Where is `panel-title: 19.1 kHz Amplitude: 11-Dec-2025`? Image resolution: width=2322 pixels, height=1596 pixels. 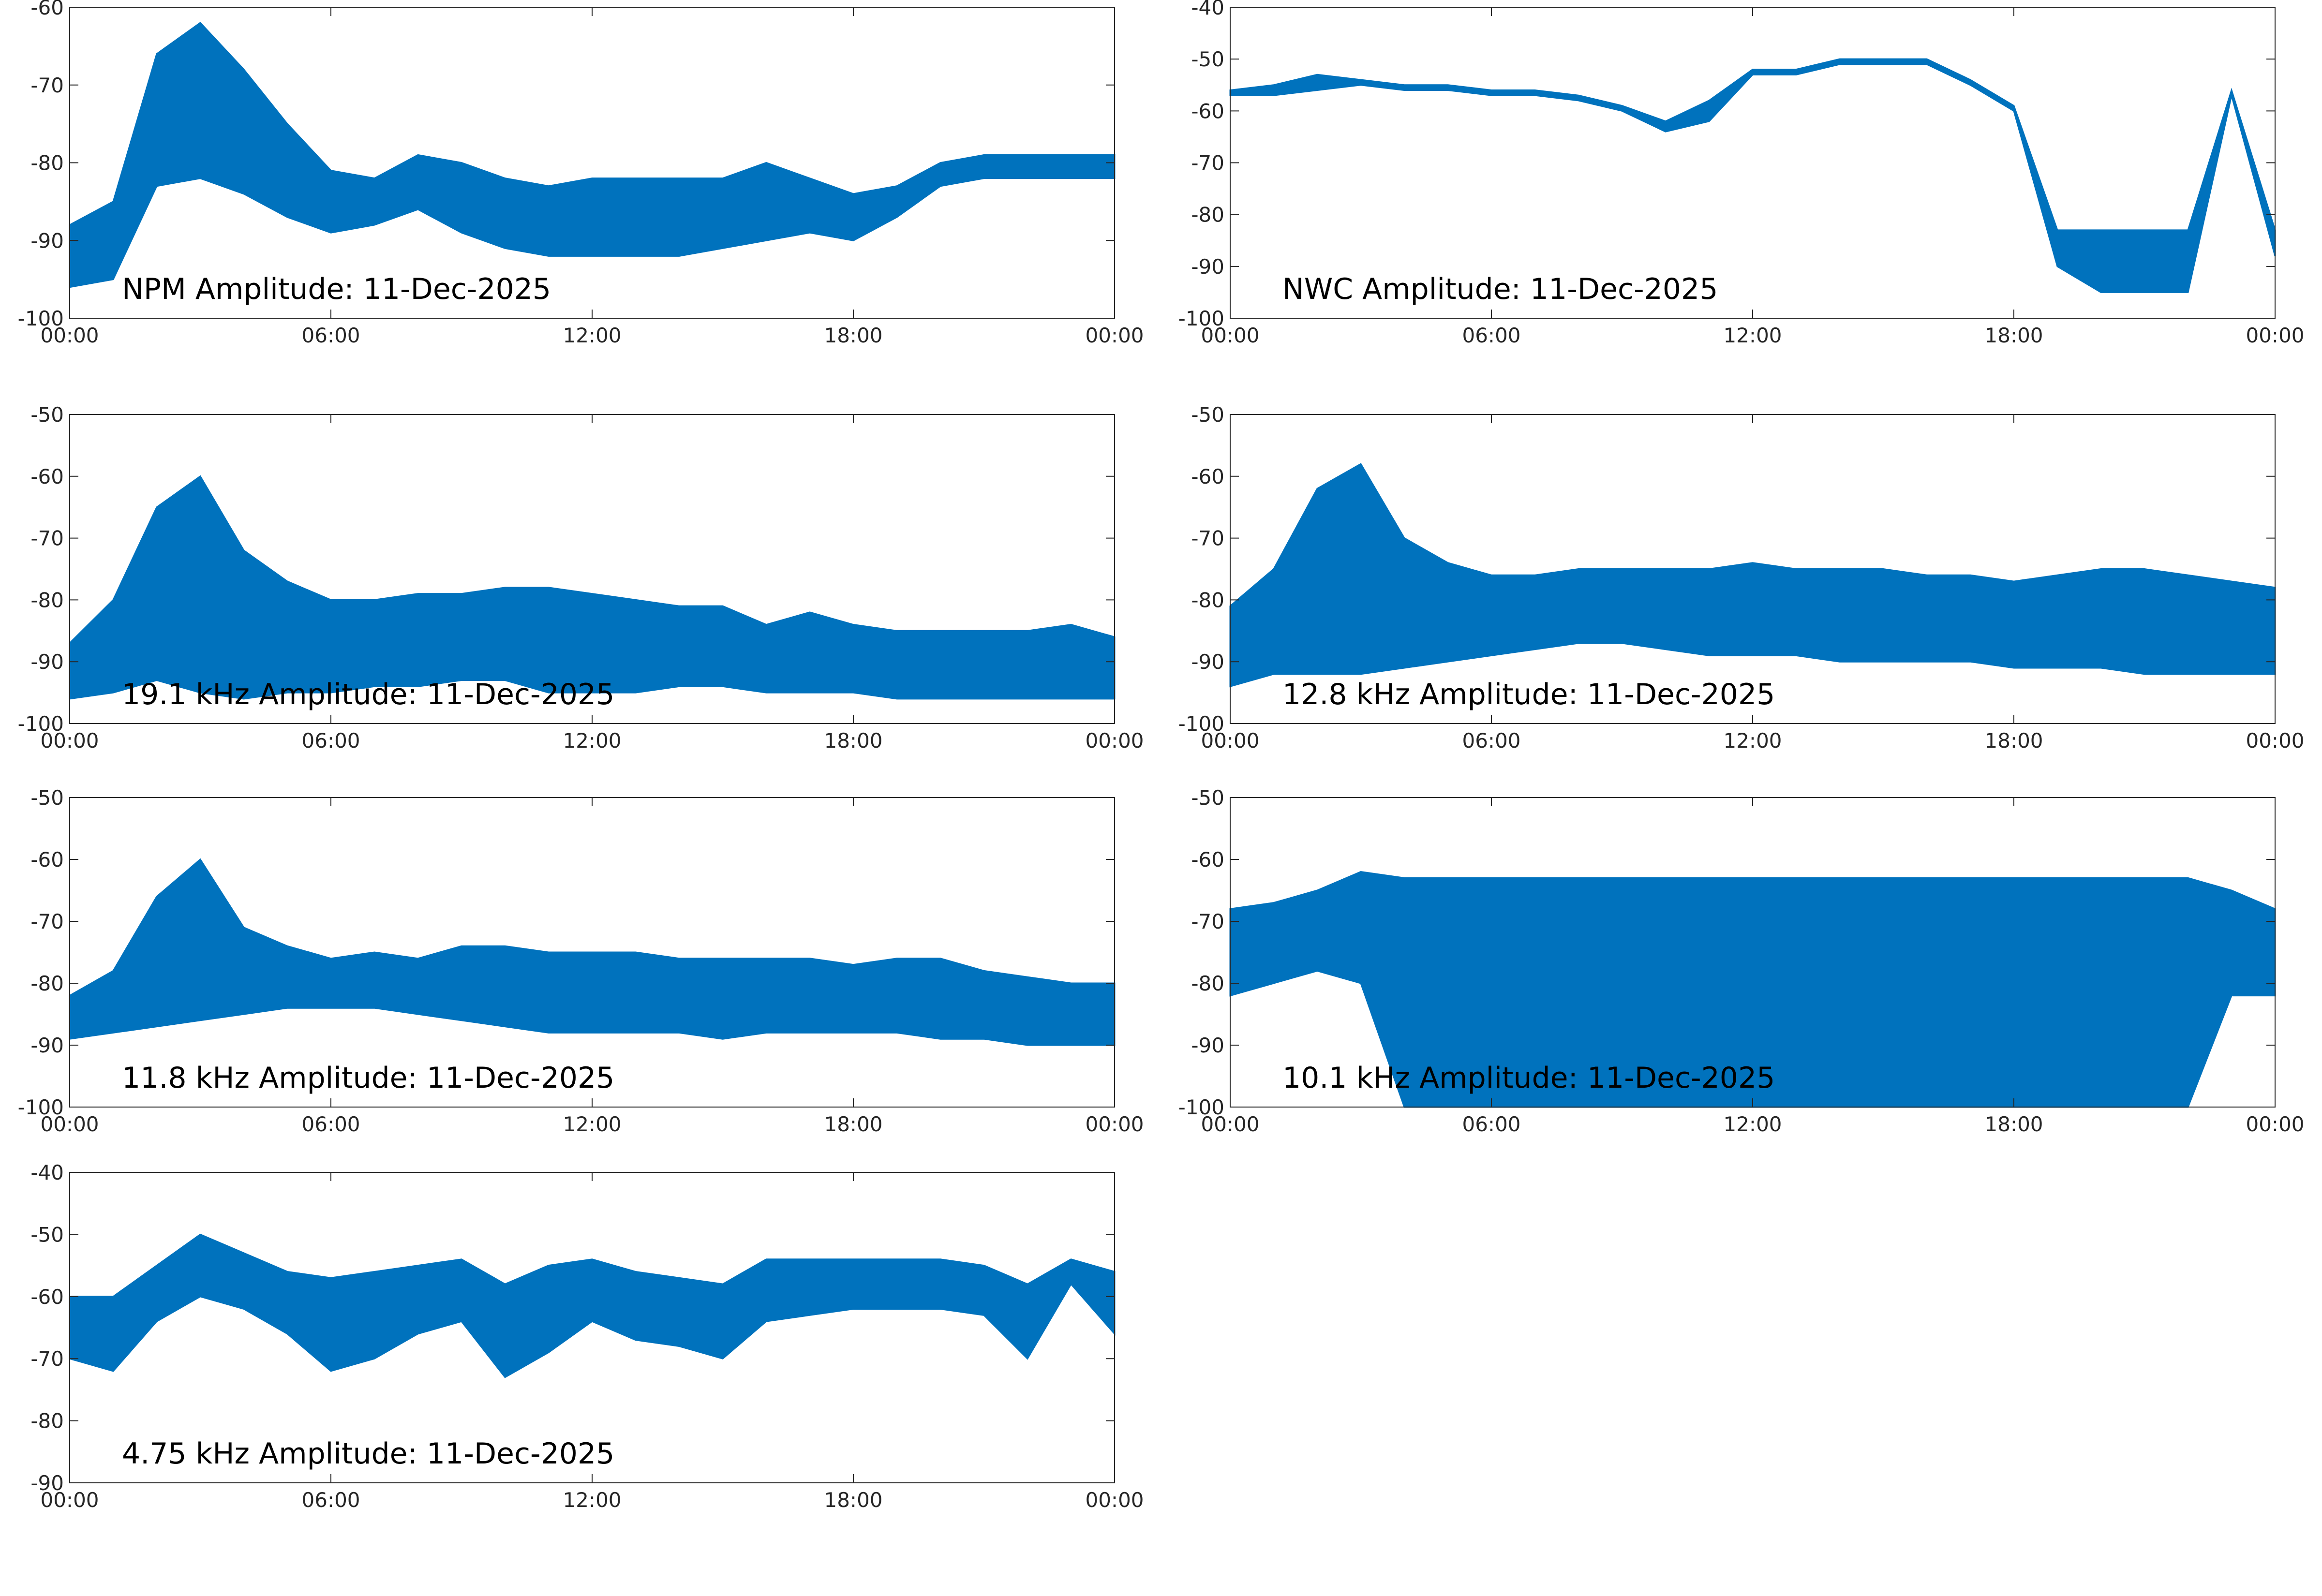 panel-title: 19.1 kHz Amplitude: 11-Dec-2025 is located at coordinates (368, 694).